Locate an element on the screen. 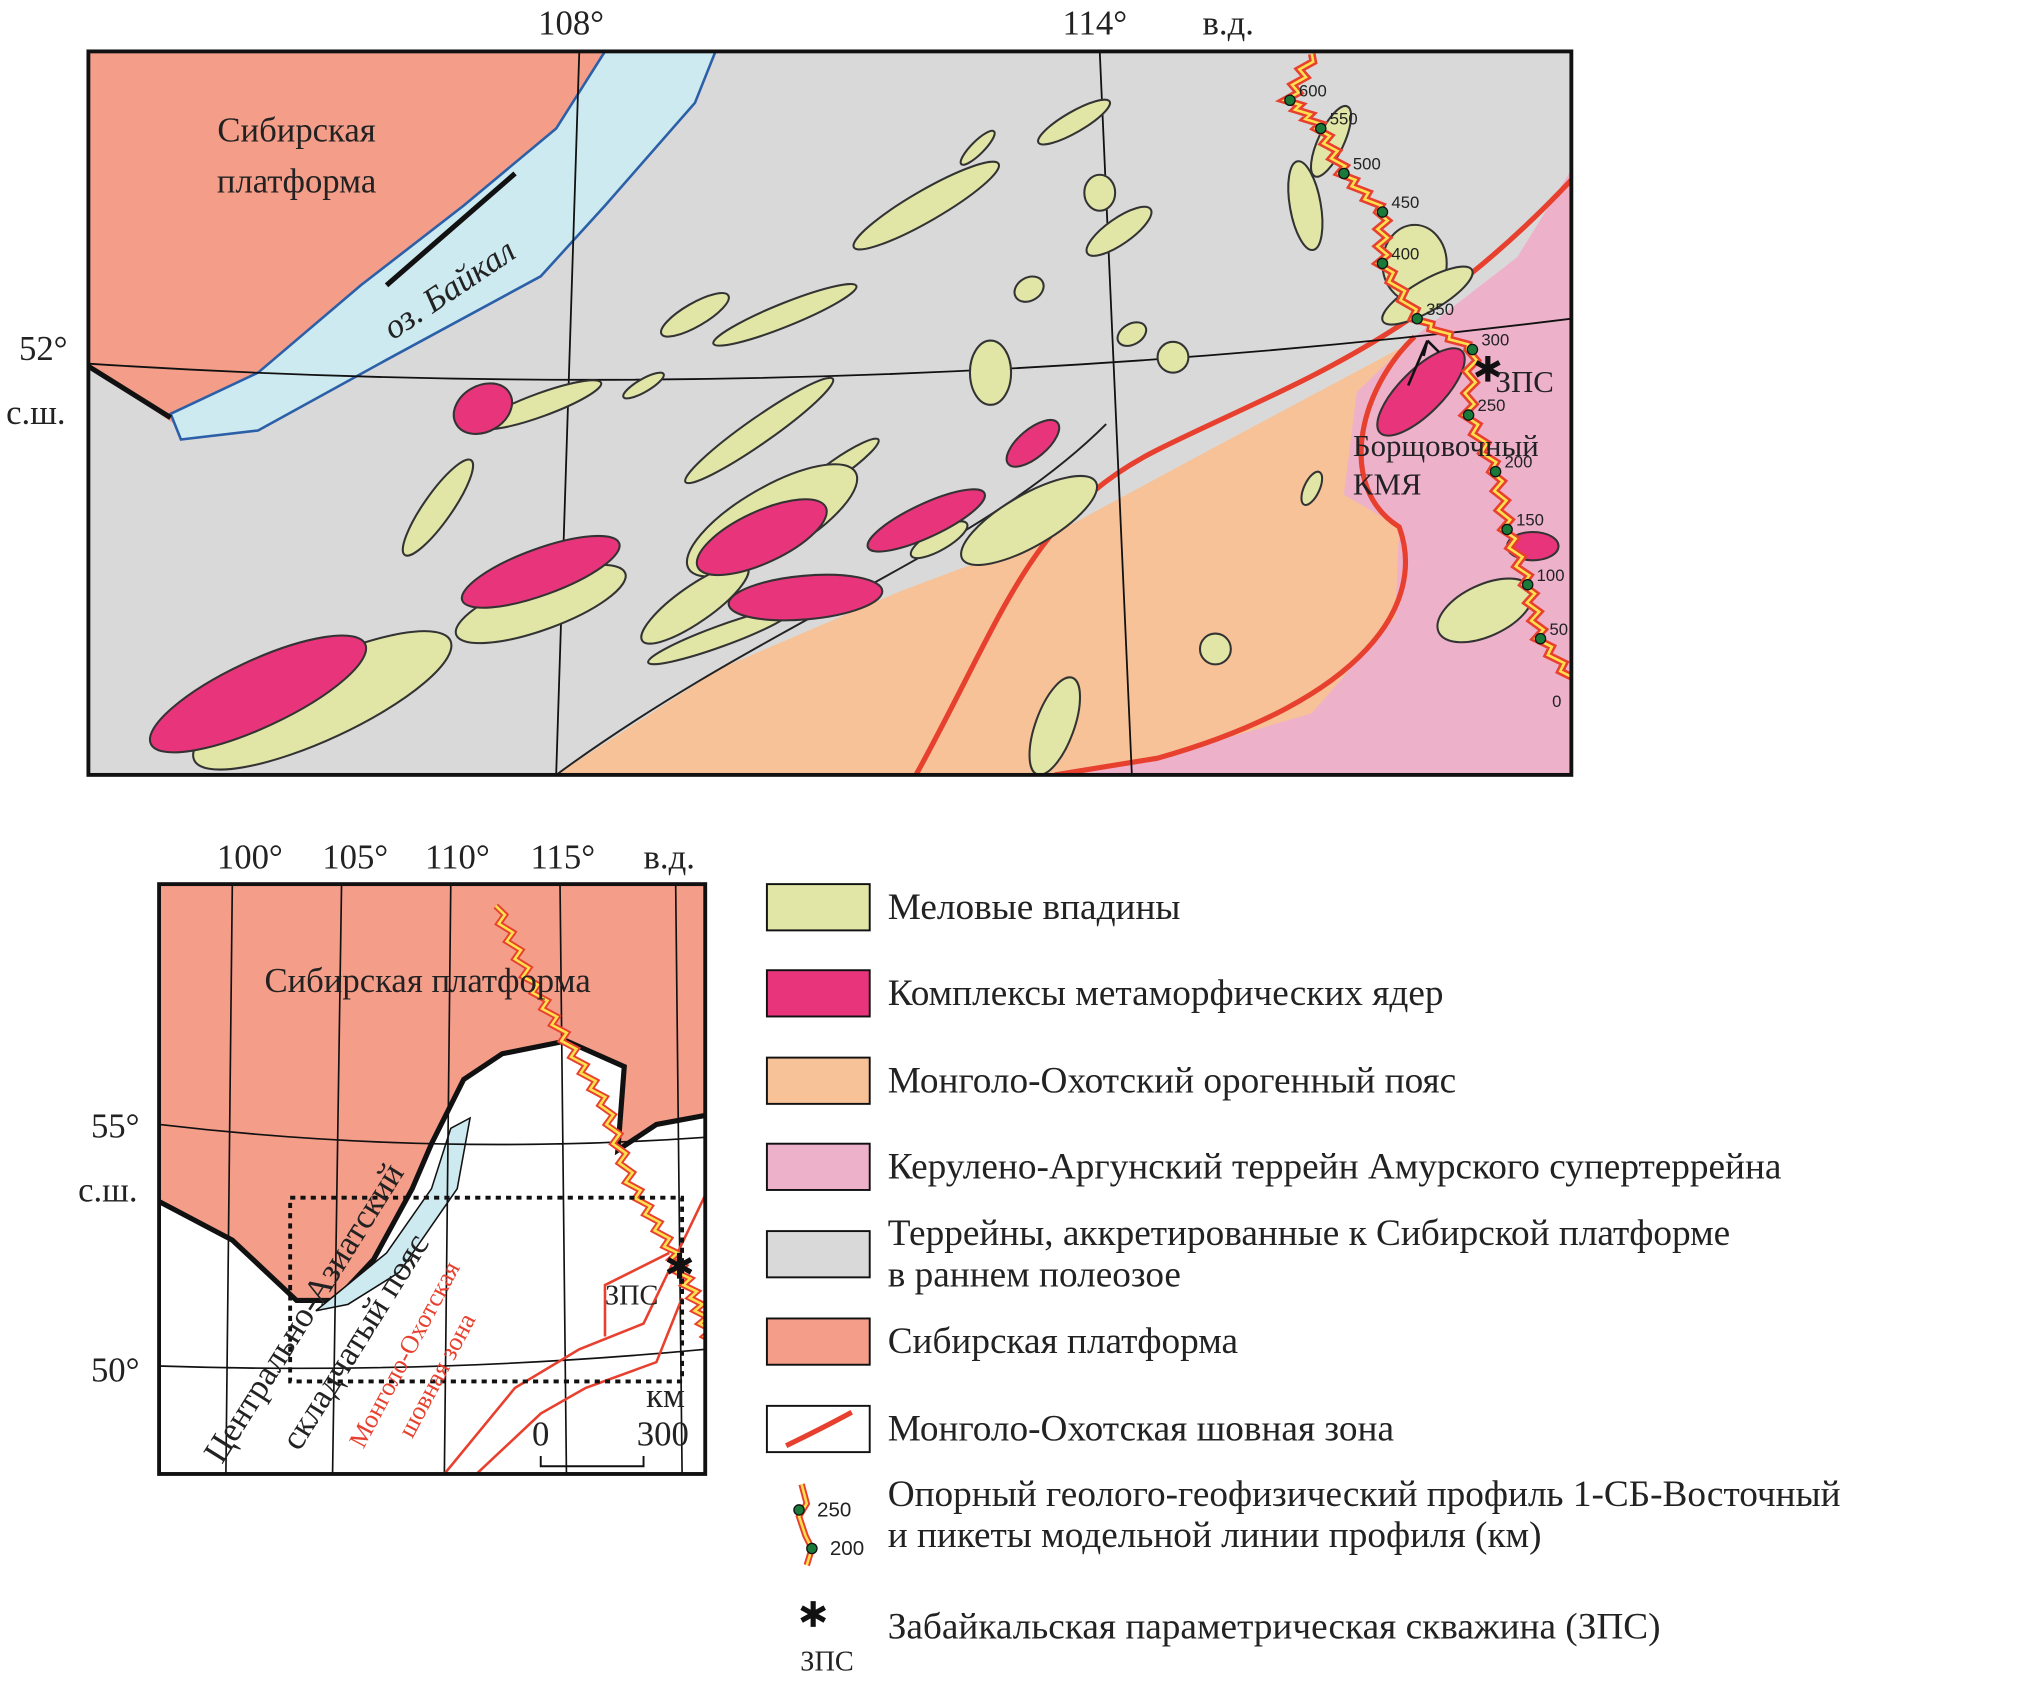 This screenshot has width=2017, height=1686. legend-label: Монголо-Охотская шовная зона is located at coordinates (1141, 1429).